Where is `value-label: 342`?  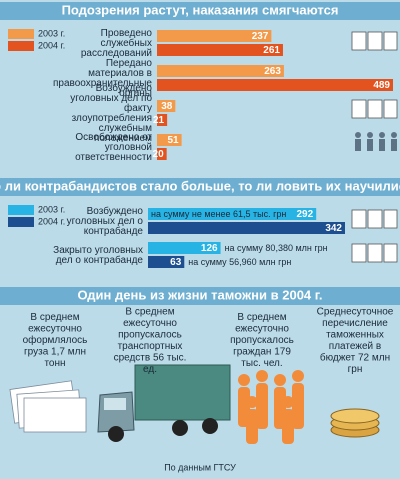 value-label: 342 is located at coordinates (333, 228).